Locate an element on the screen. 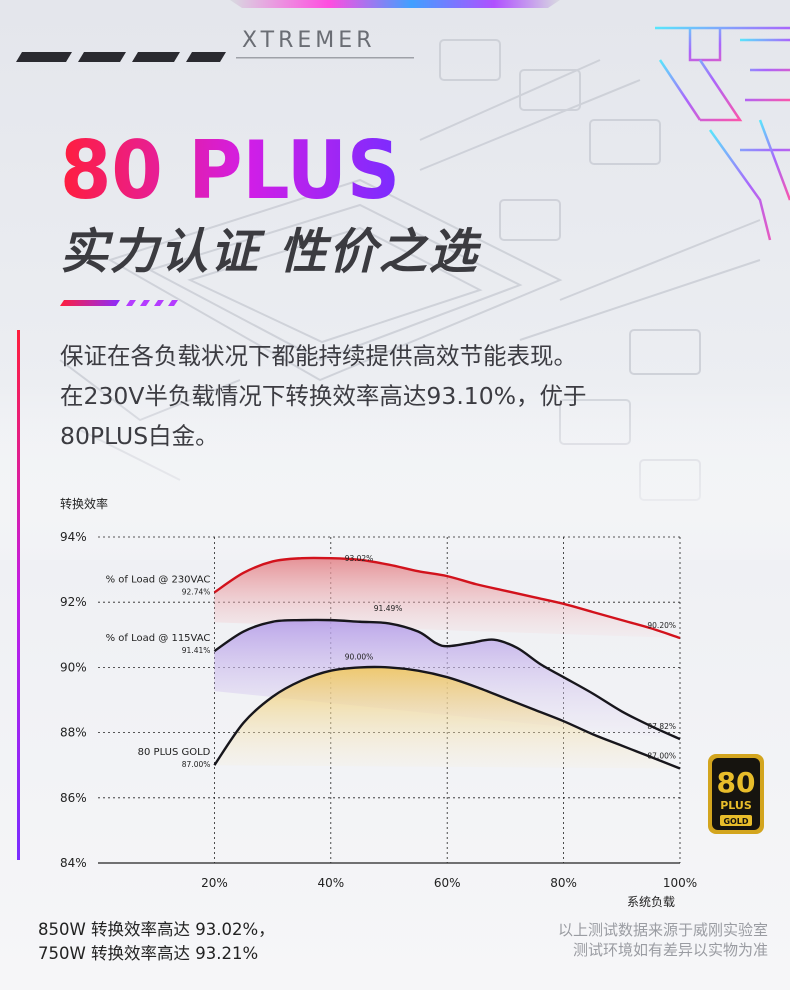  description-line-3: 80PLUS白金。 is located at coordinates (139, 436).